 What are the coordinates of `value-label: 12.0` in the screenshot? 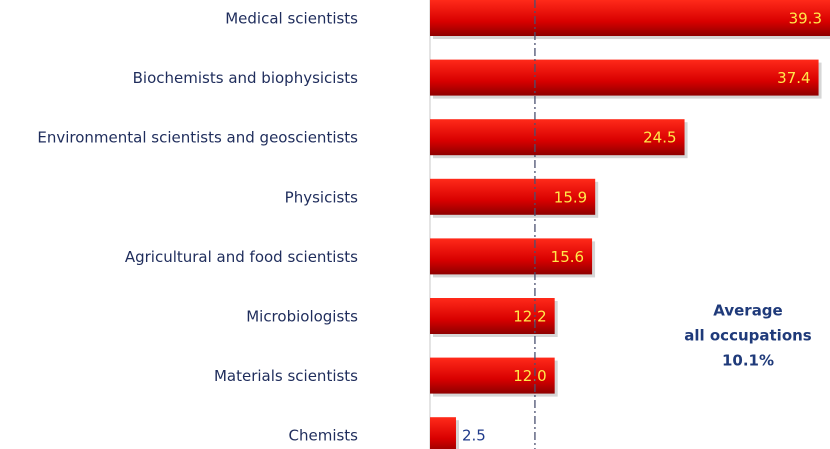 It's located at (529, 376).